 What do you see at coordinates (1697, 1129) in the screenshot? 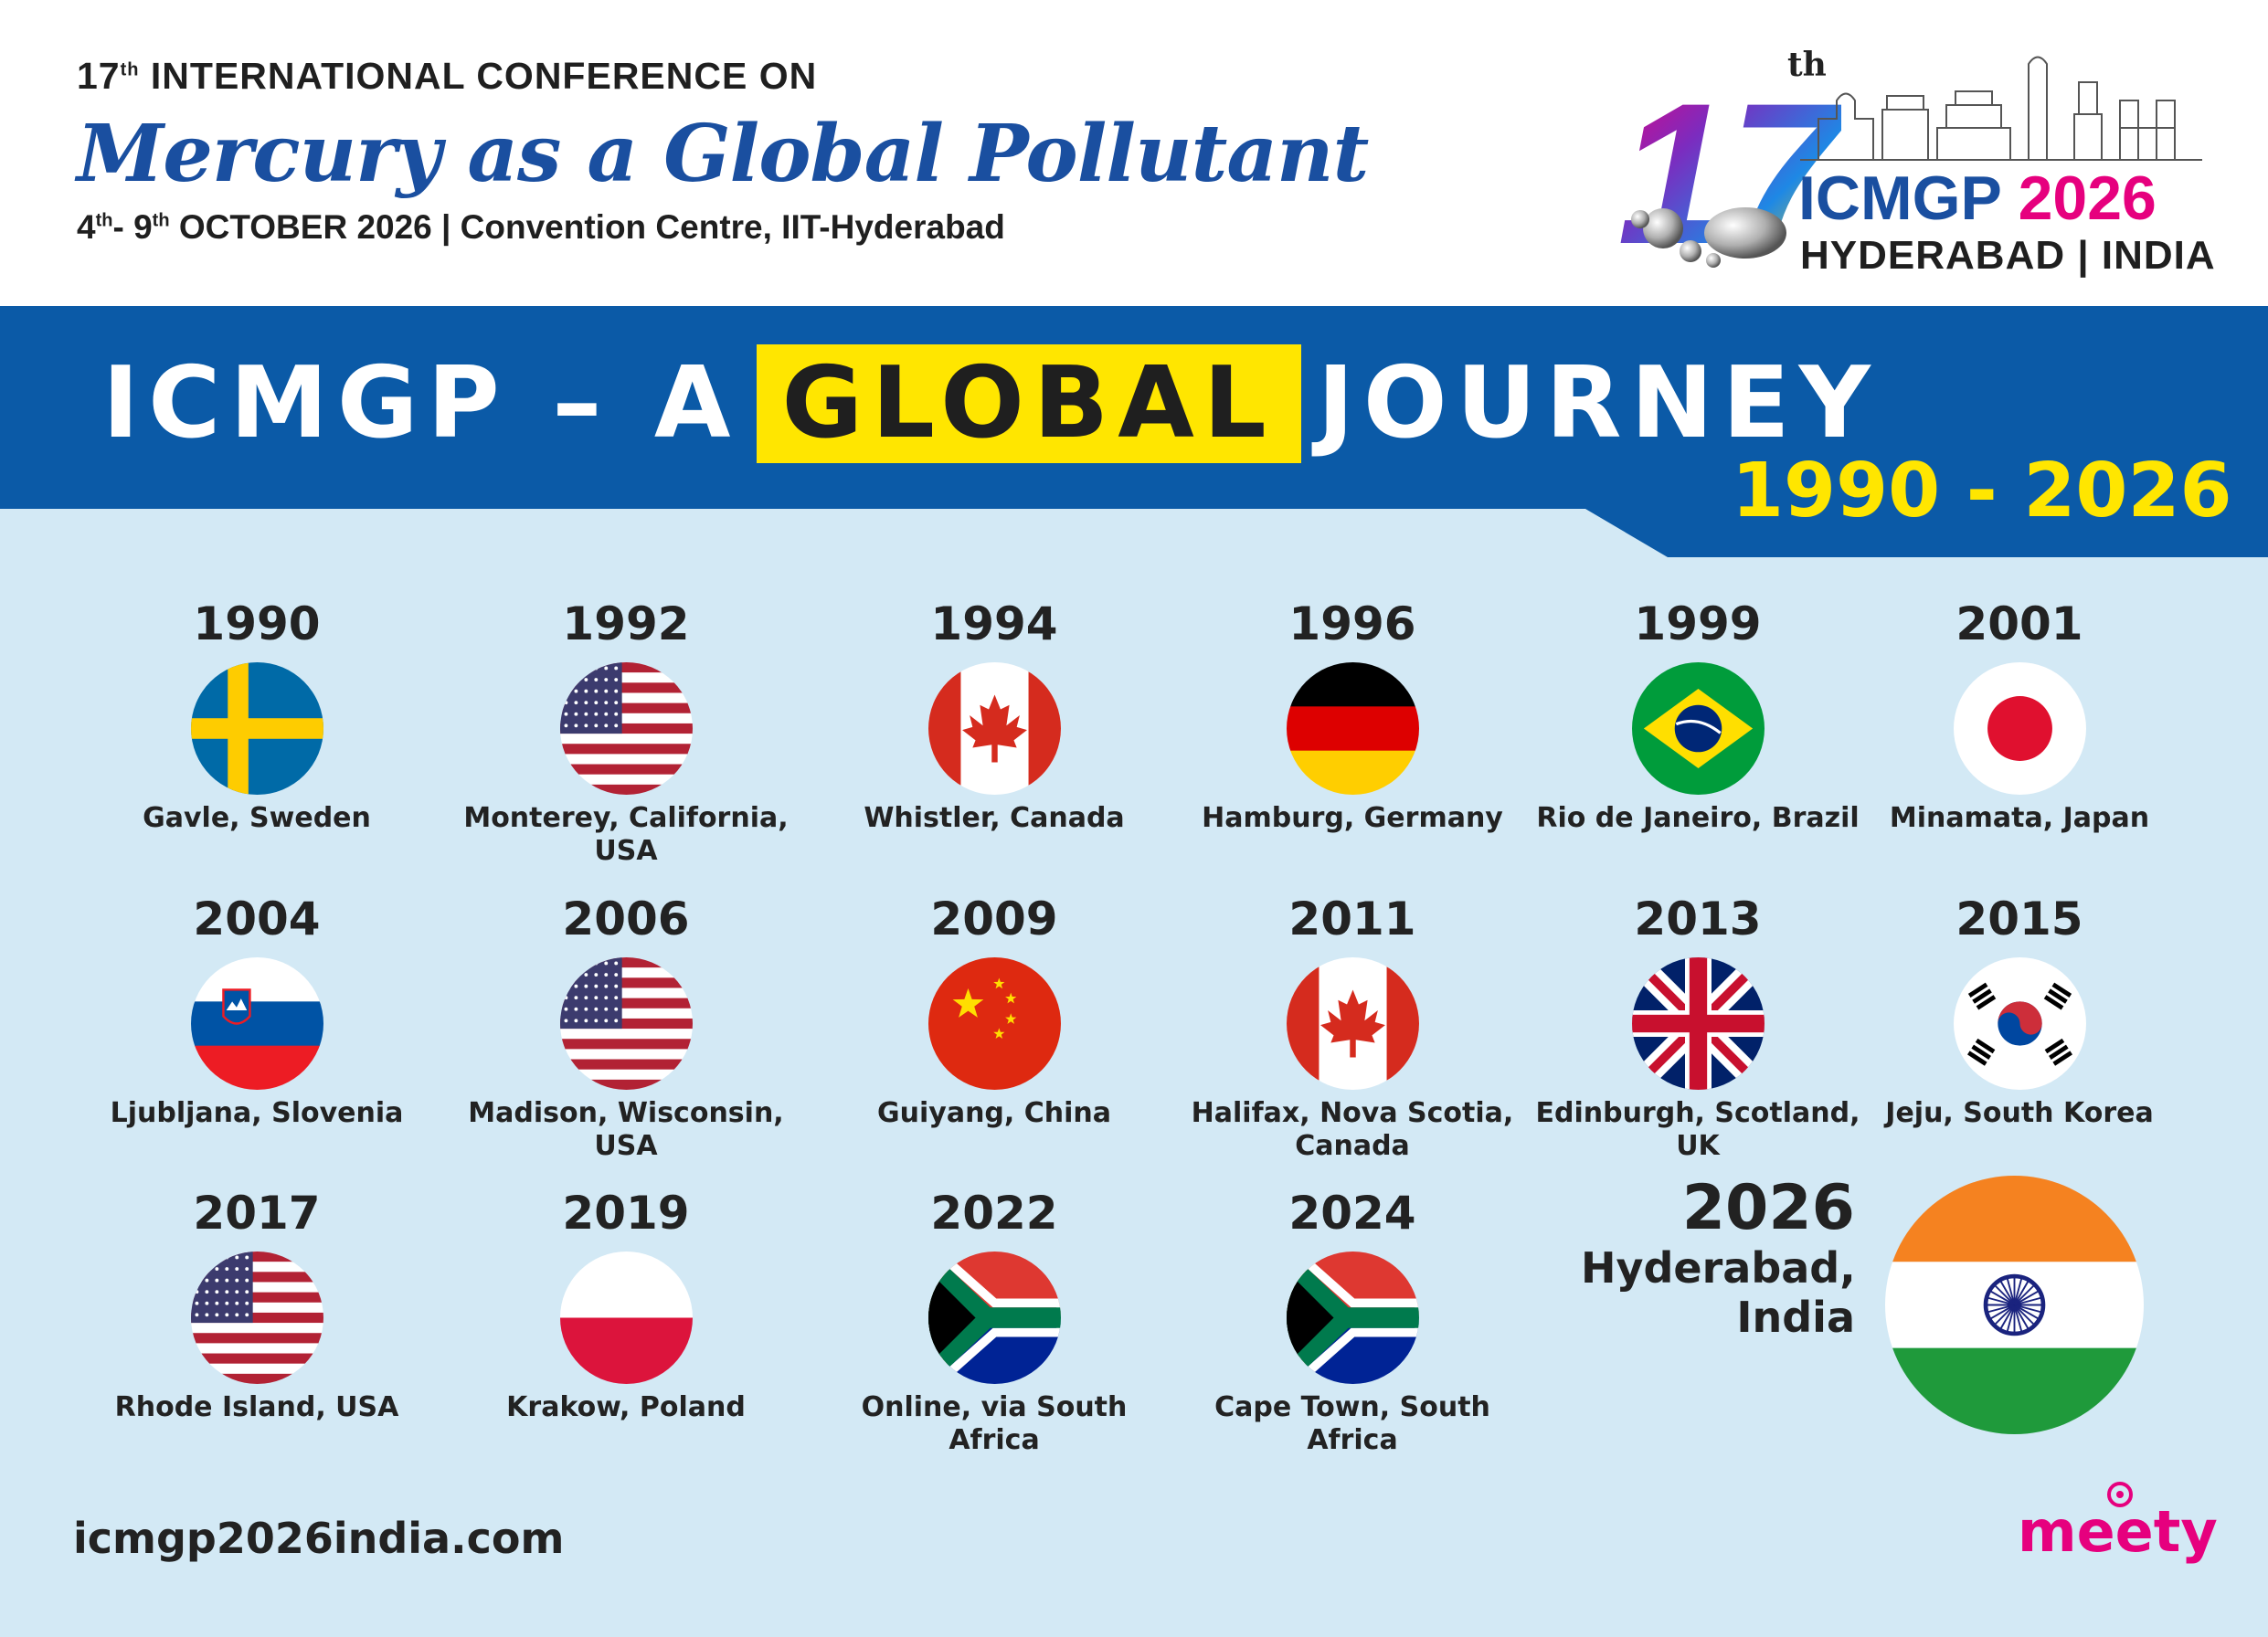
I see `venue-location: Edinburgh, Scotland, UK` at bounding box center [1697, 1129].